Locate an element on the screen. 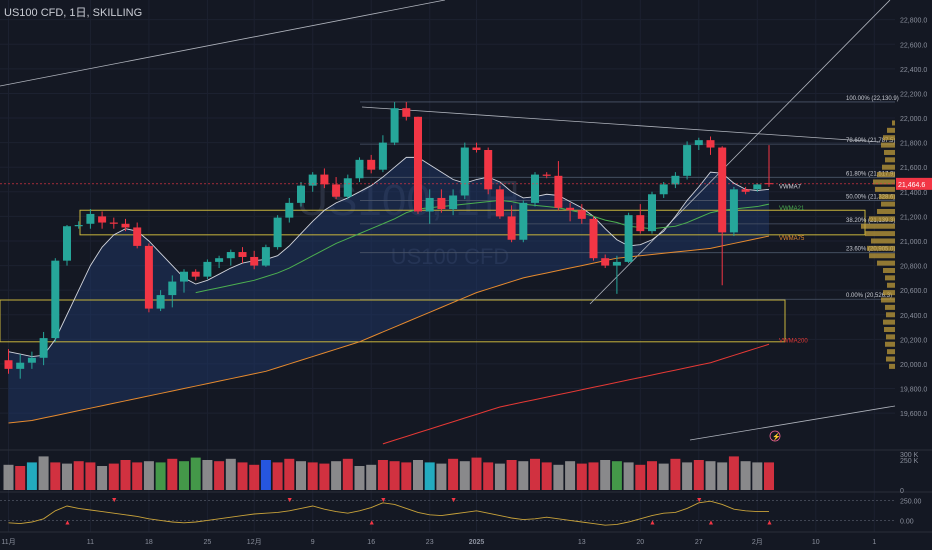 Image resolution: width=932 pixels, height=550 pixels. y-tick-label: 22,400.0 is located at coordinates (913, 70).